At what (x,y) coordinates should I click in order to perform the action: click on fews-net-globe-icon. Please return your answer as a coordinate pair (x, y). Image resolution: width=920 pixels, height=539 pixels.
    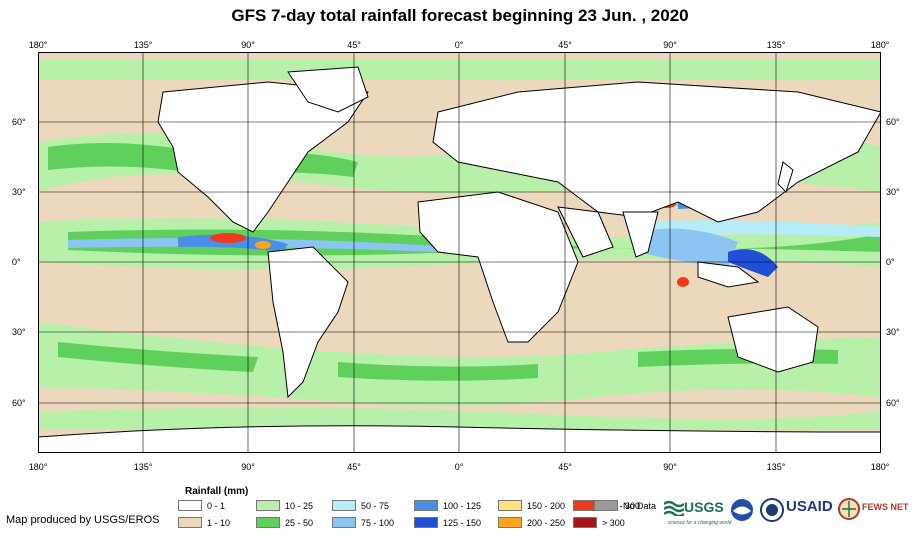
    Looking at the image, I should click on (849, 509).